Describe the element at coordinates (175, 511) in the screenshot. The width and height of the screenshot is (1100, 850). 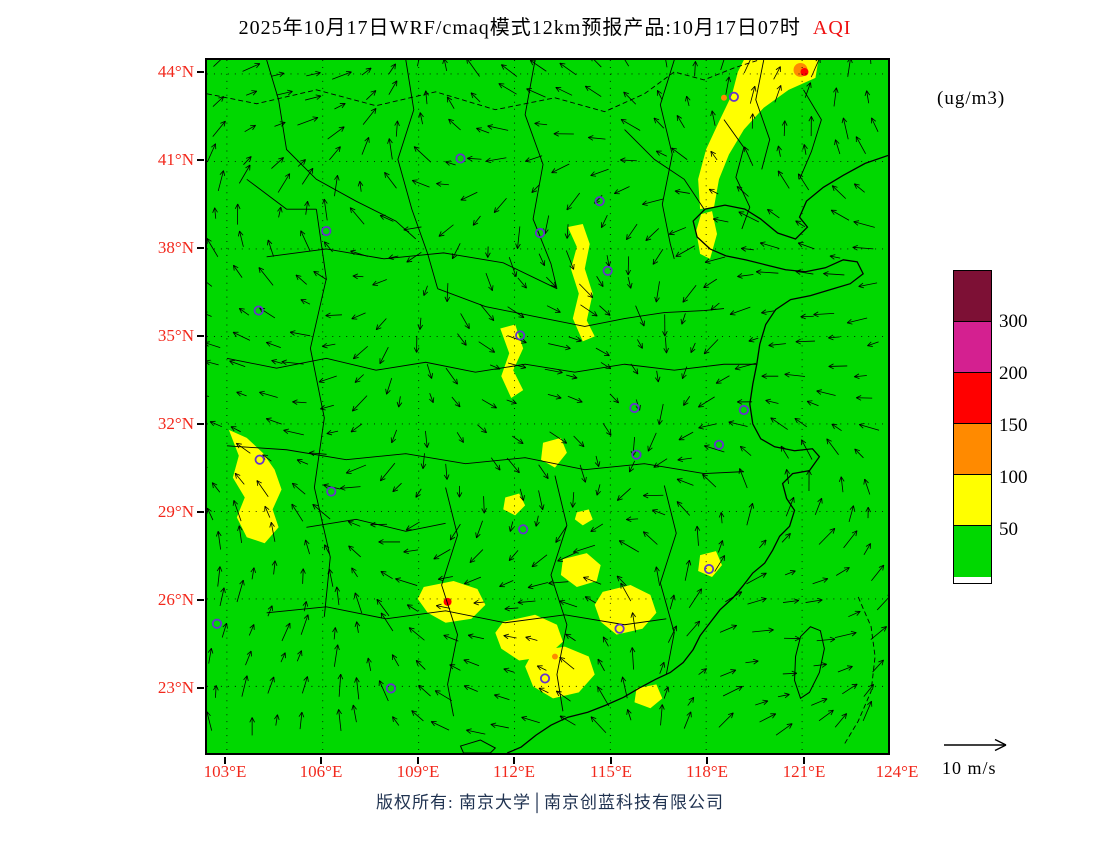
I see `lat-tick-29n: 29°N` at that location.